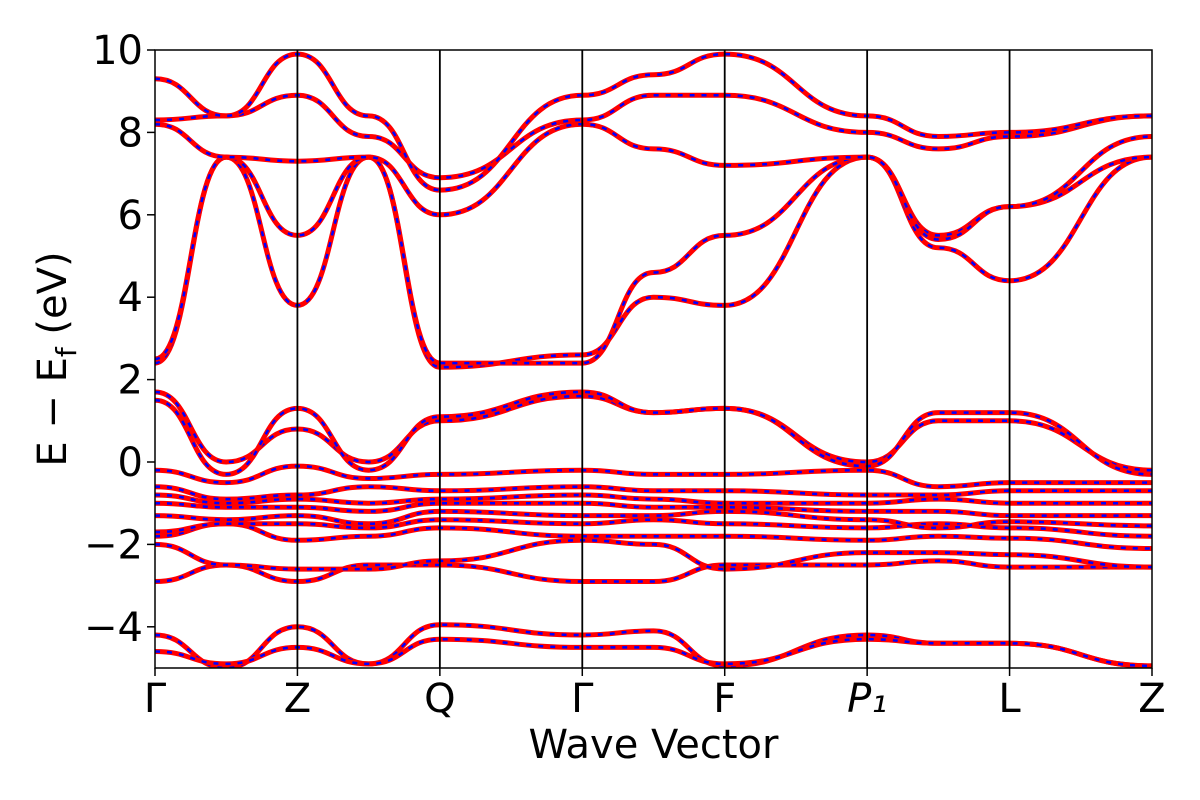  Describe the element at coordinates (155, 699) in the screenshot. I see `x-tick-label-0: Γ` at that location.